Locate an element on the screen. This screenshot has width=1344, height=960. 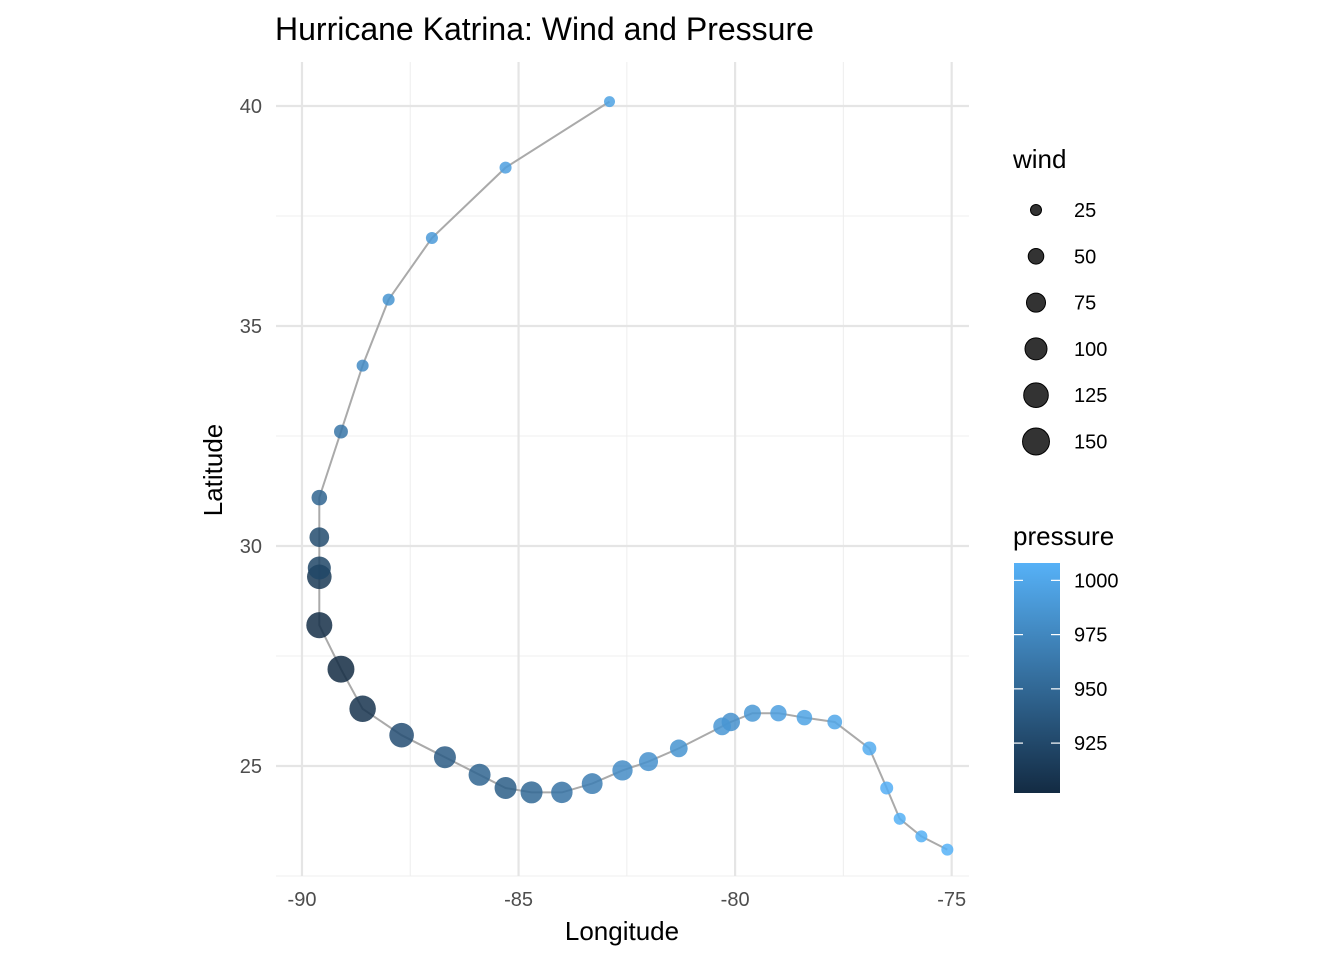
y-axis-ticks: 25 30 35 40 is located at coordinates (251, 437).